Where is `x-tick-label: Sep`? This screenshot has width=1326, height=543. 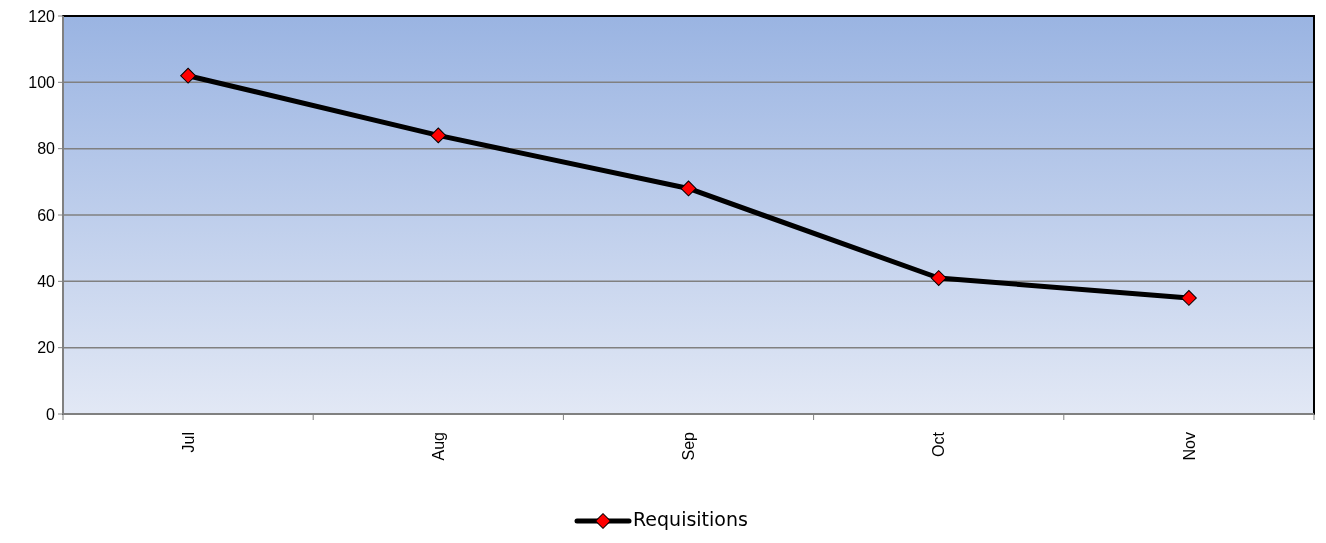 x-tick-label: Sep is located at coordinates (689, 446).